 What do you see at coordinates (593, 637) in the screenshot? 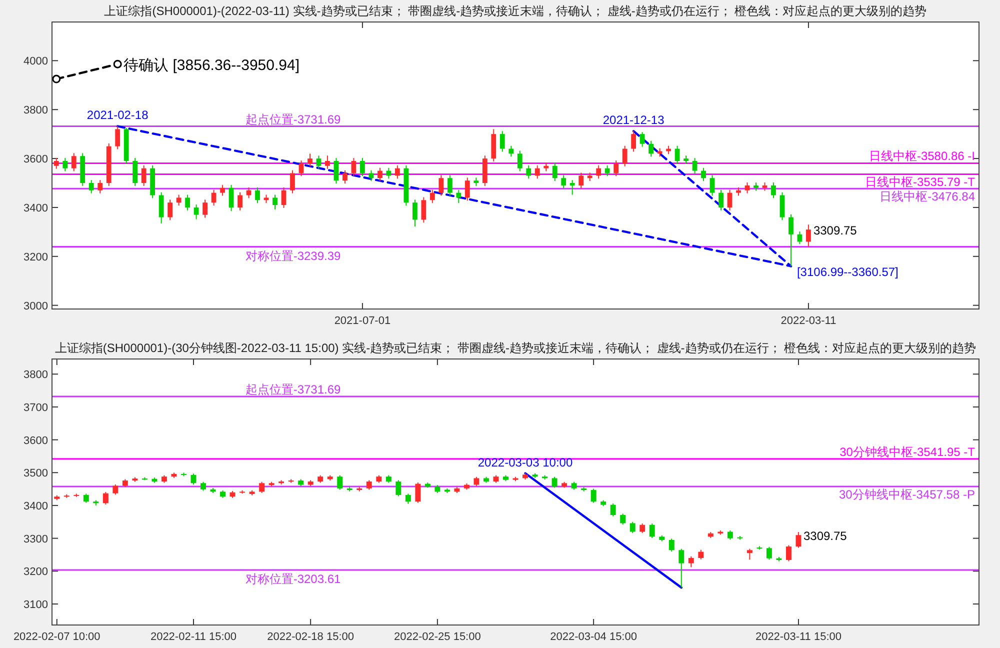
I see `x-tick-label: 2022-03-04 15:00` at bounding box center [593, 637].